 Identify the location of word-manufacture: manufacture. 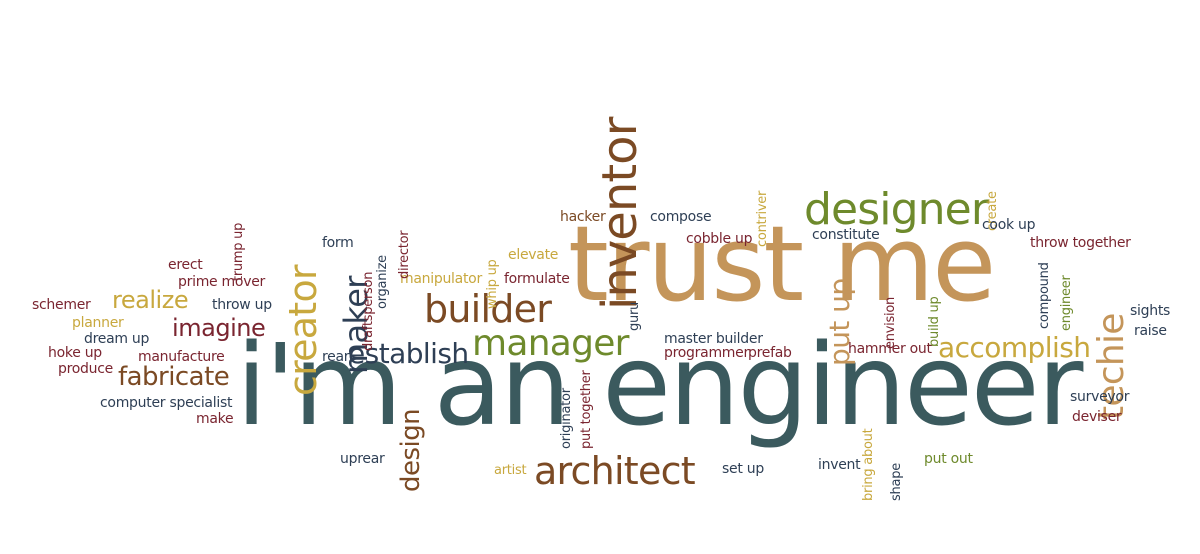
(181, 357).